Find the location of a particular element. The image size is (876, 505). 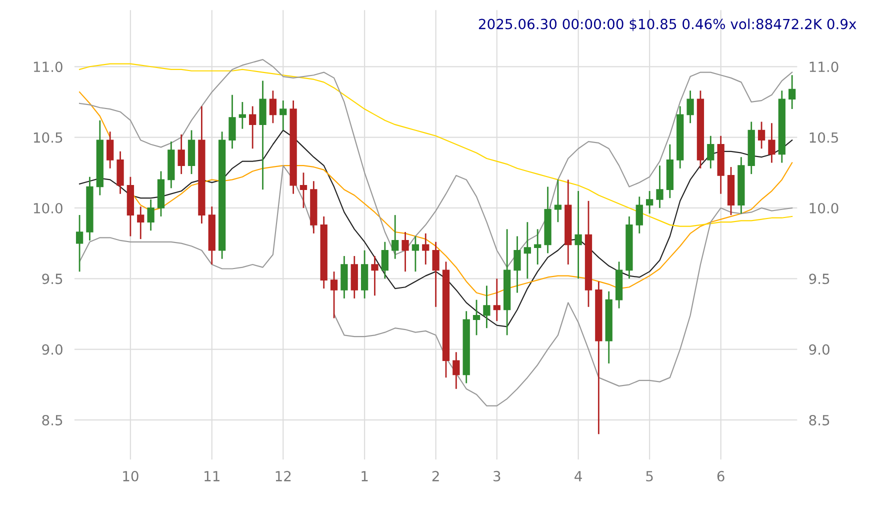

y2-tick-label: 10.0 is located at coordinates (824, 208).